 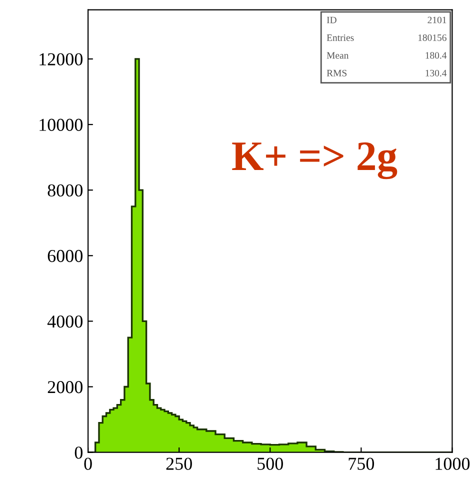 I want to click on x-tick-label: 500, so click(x=270, y=464).